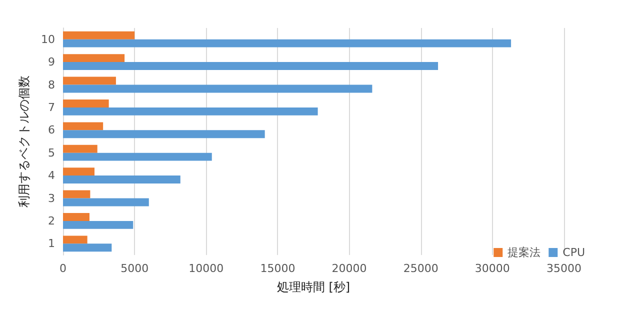  Describe the element at coordinates (51, 153) in the screenshot. I see `y-tick-label: 5` at that location.